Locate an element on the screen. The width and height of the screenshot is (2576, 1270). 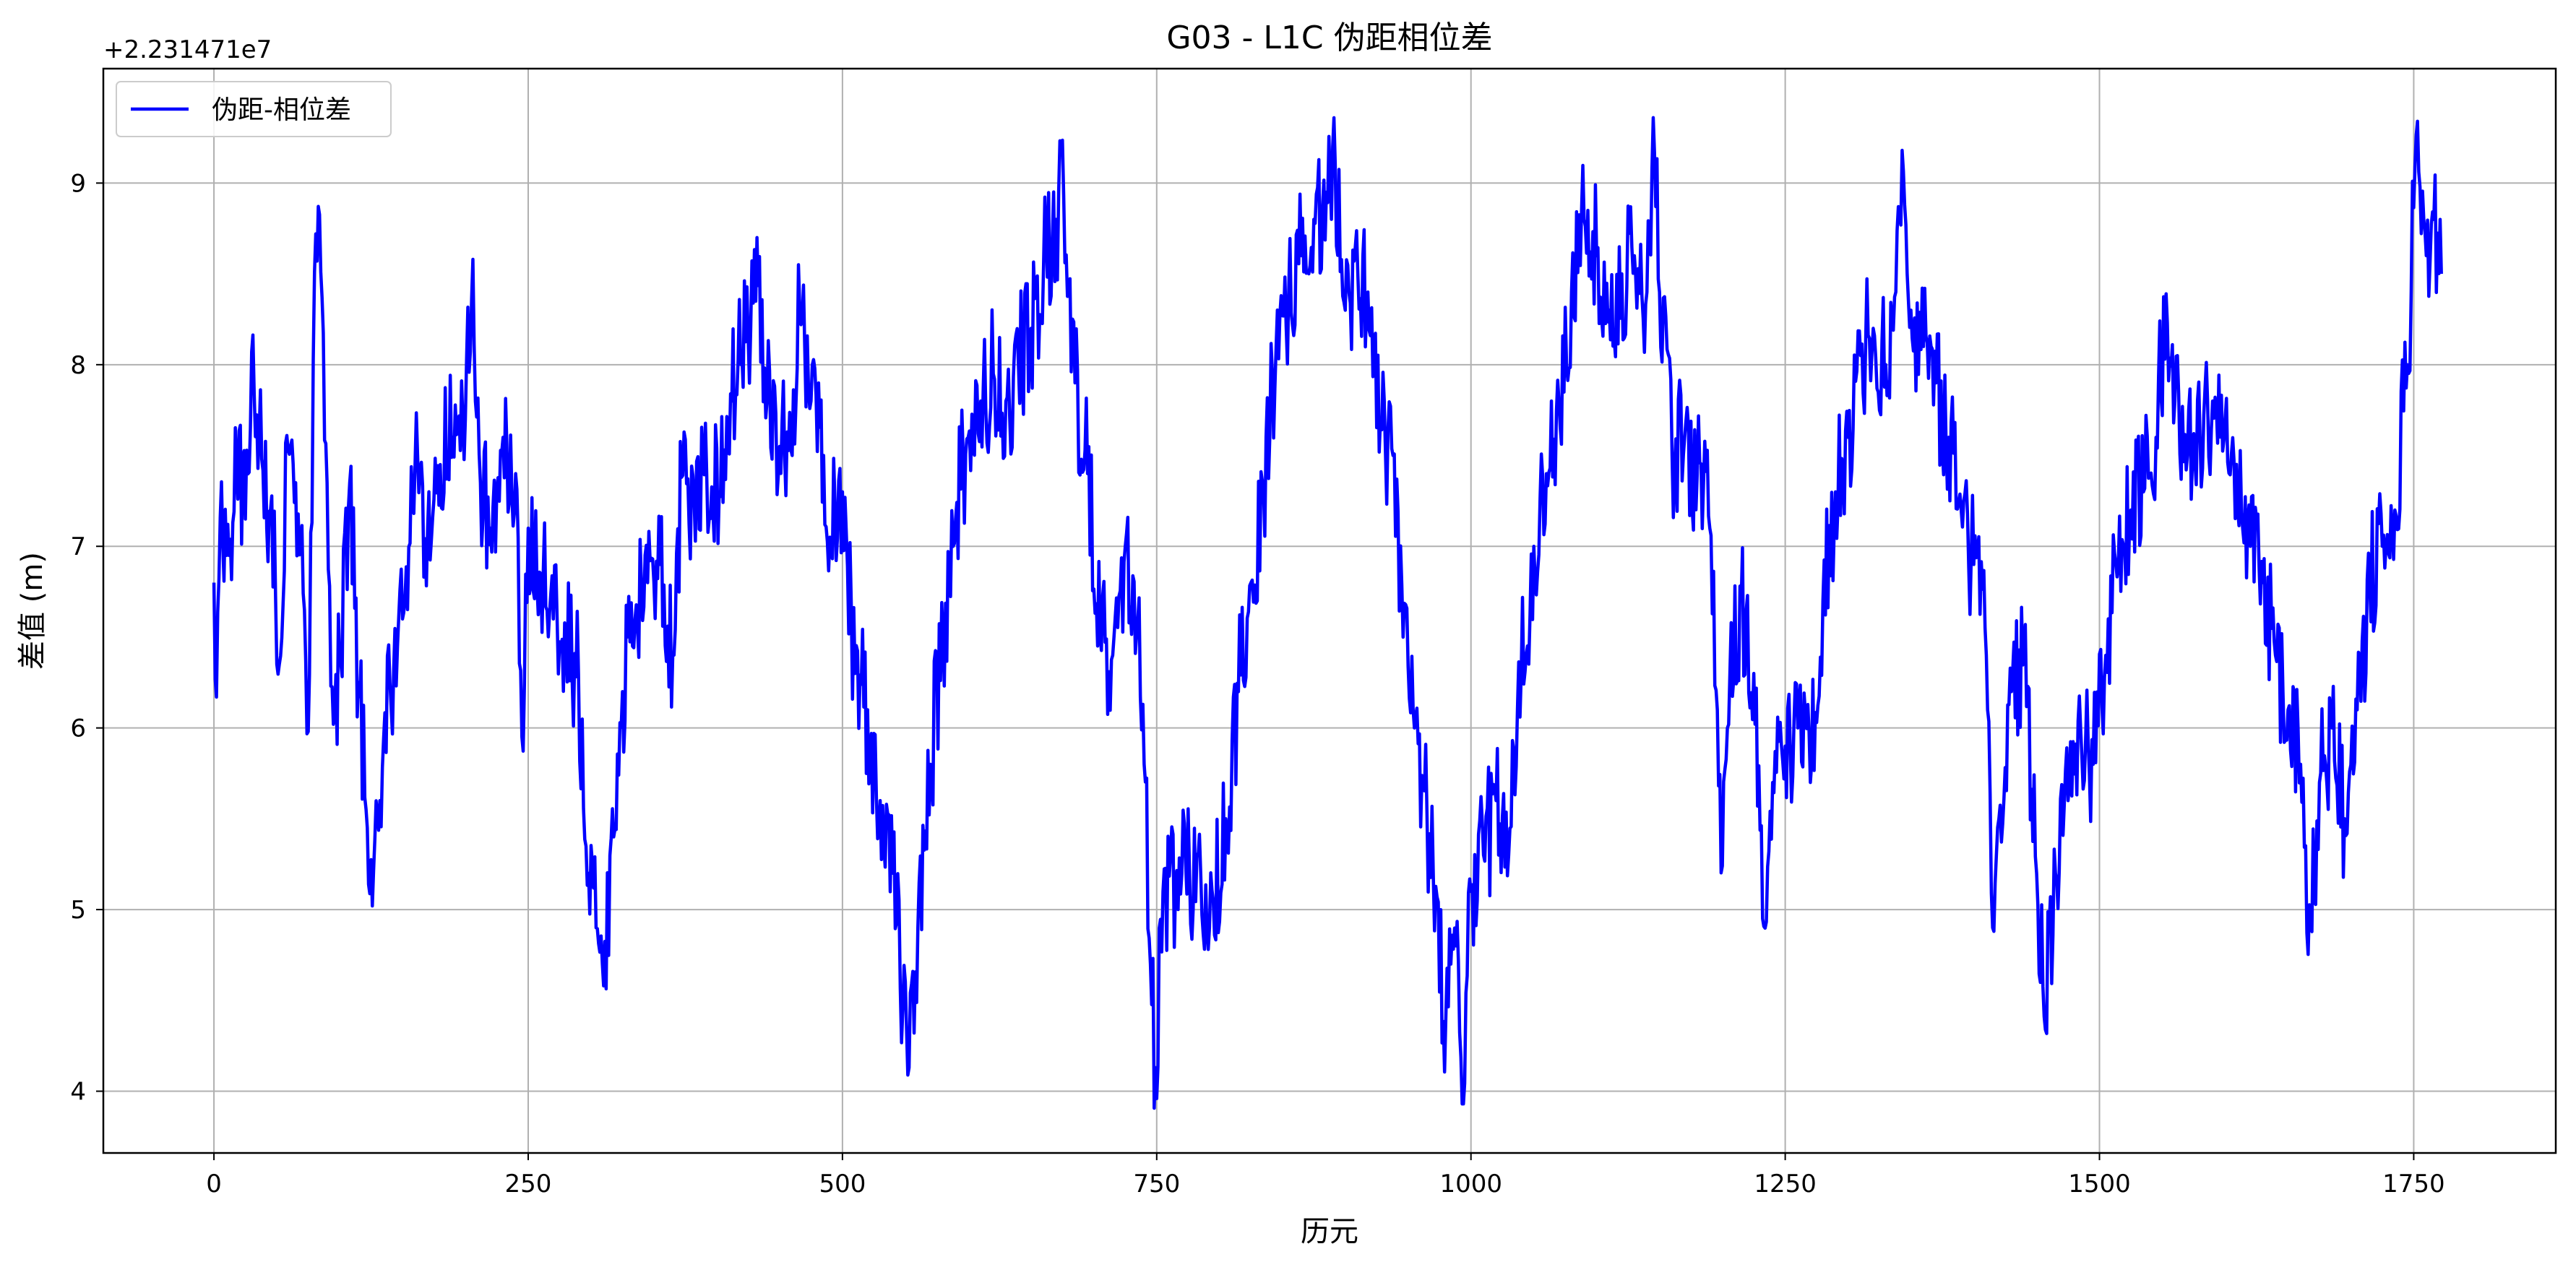
x-tick-label: 250 is located at coordinates (528, 1184).